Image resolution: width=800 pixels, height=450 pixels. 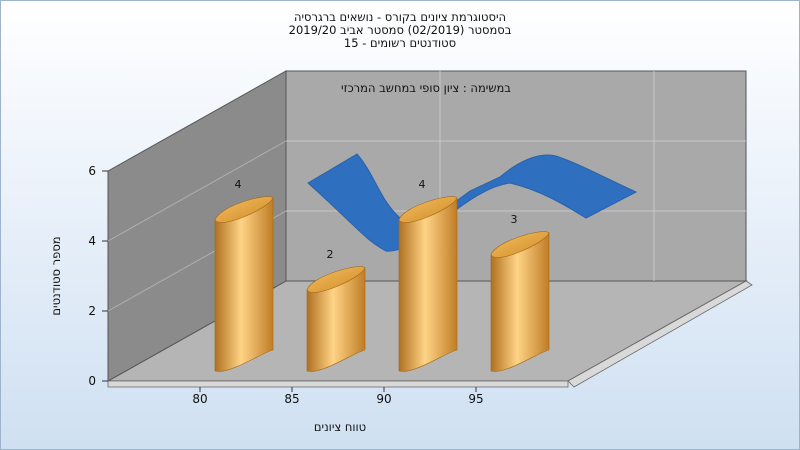 I want to click on chart-inner-title: במשימה : ציון סופי במחשב המרכזי, so click(x=426, y=88).